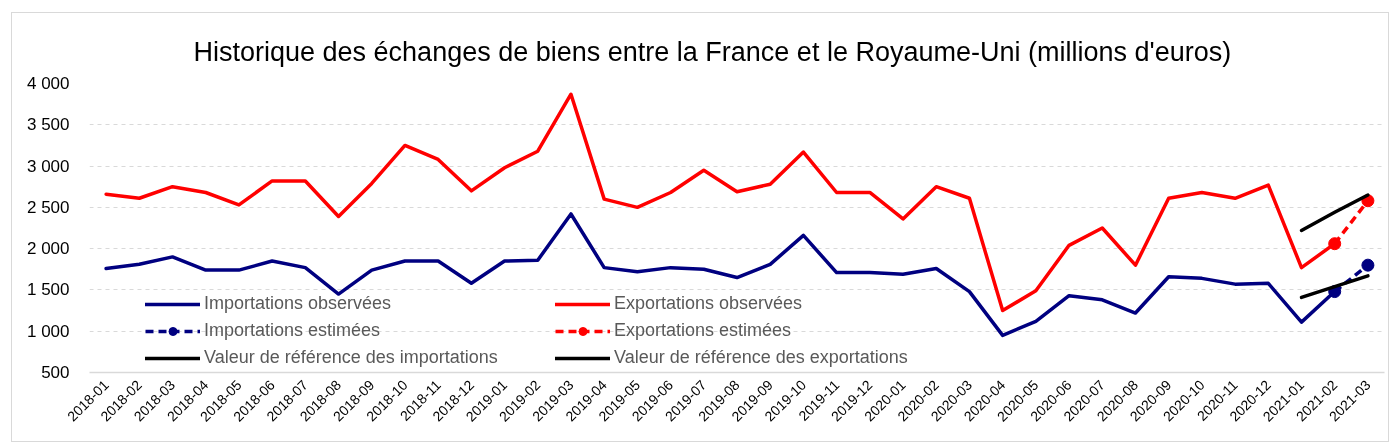 Image resolution: width=1392 pixels, height=443 pixels. What do you see at coordinates (48, 83) in the screenshot?
I see `y-tick-label: 4 000` at bounding box center [48, 83].